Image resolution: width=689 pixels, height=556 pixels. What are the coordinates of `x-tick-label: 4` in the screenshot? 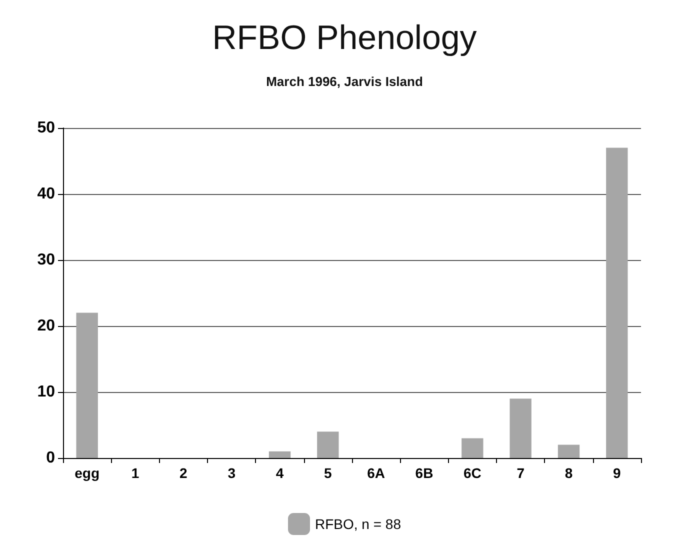 It's located at (280, 473).